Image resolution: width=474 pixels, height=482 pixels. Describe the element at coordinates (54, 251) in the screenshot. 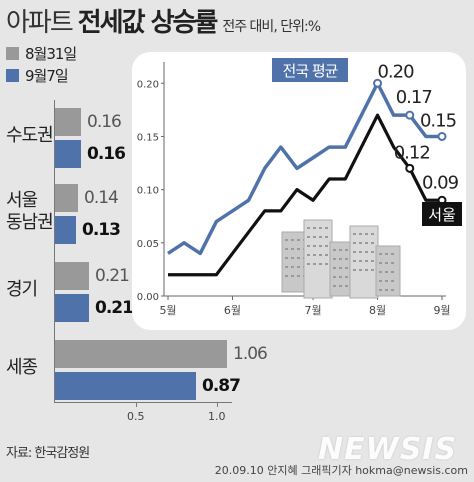

I see `bar-baseline` at that location.